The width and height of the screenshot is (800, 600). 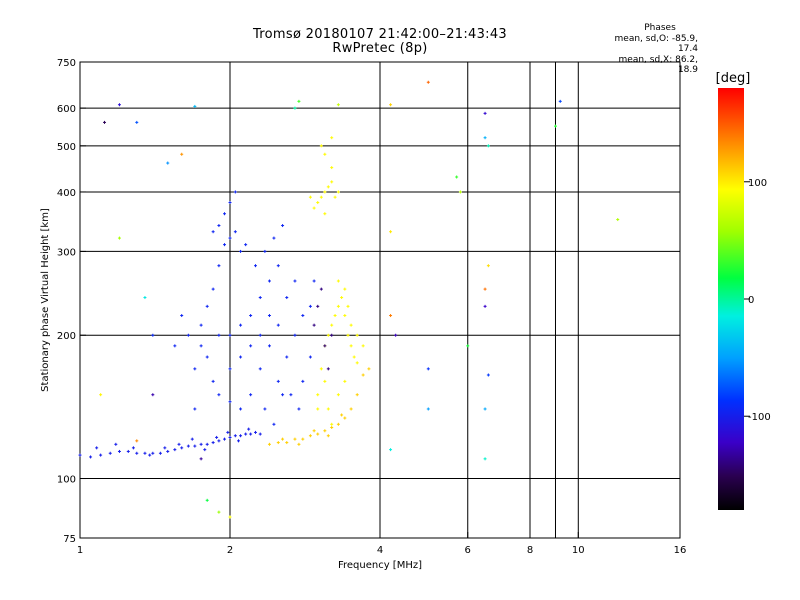 What do you see at coordinates (380, 565) in the screenshot?
I see `x-axis-label: Frequency [MHz]` at bounding box center [380, 565].